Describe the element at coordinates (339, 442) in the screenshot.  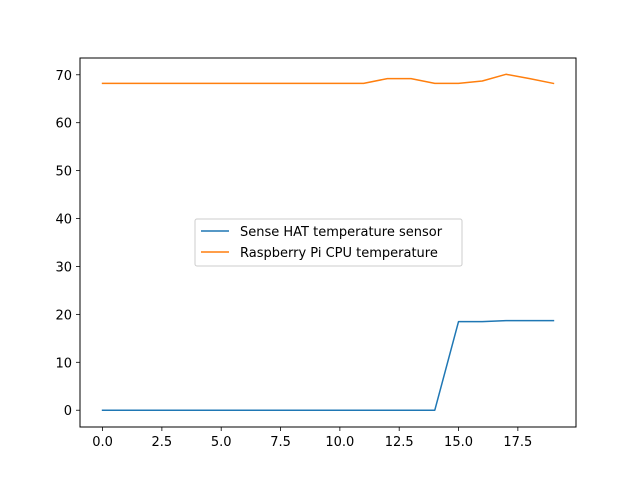
I see `x-tick-label: 10.0` at that location.